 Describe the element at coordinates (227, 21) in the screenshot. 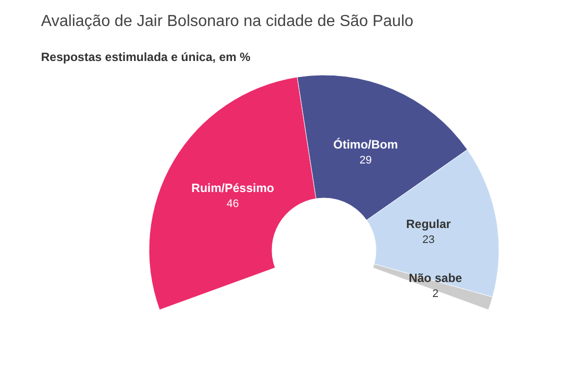

I see `chart-title: Avaliação de Jair Bolsonaro na cidade de São Paulo` at that location.